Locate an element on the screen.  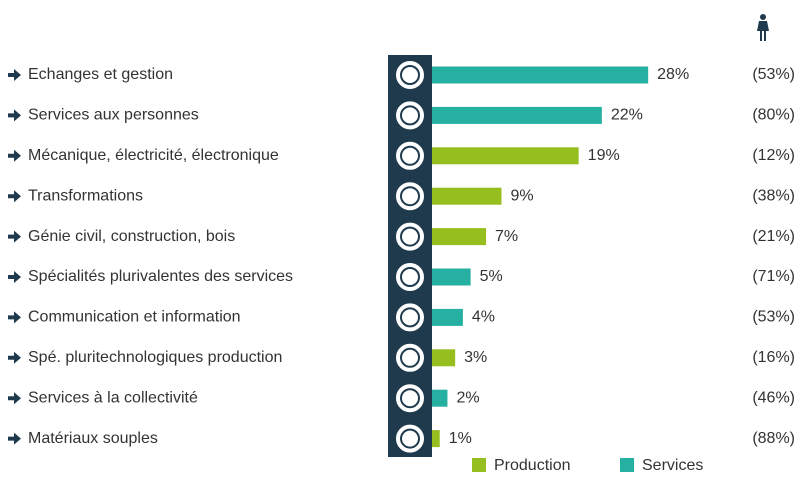
category-label: Spé. pluritechnologiques production is located at coordinates (155, 357).